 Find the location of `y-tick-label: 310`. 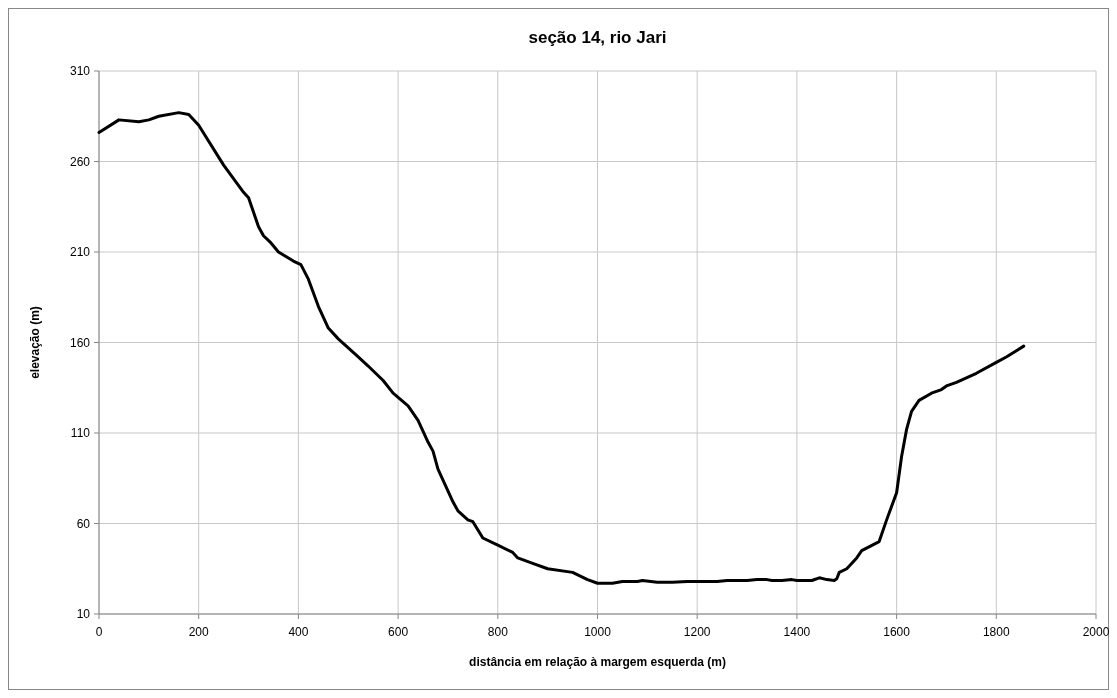

y-tick-label: 310 is located at coordinates (80, 71).